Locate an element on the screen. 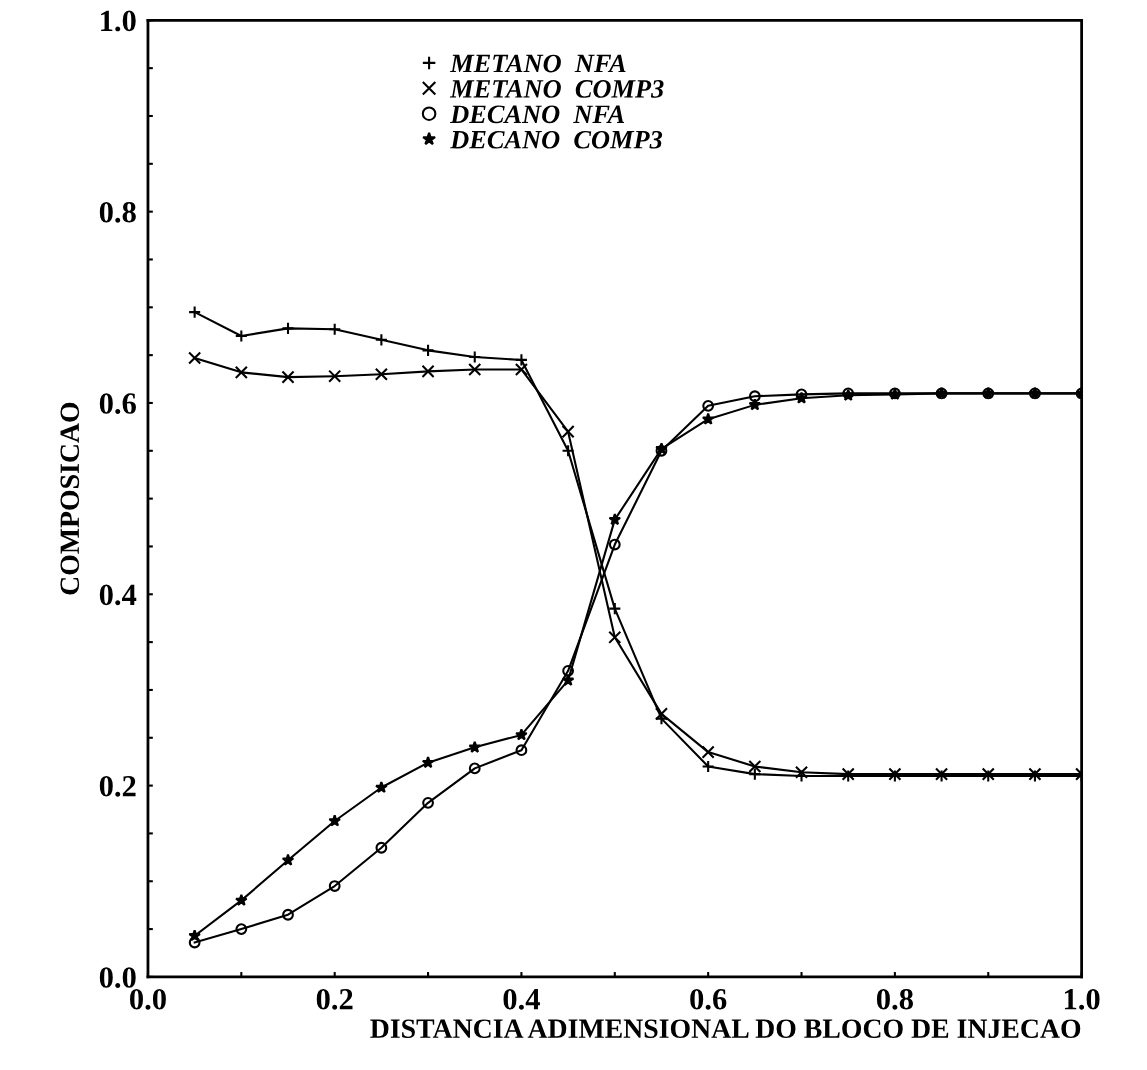  y-tick-label: 0.2 is located at coordinates (117, 786).